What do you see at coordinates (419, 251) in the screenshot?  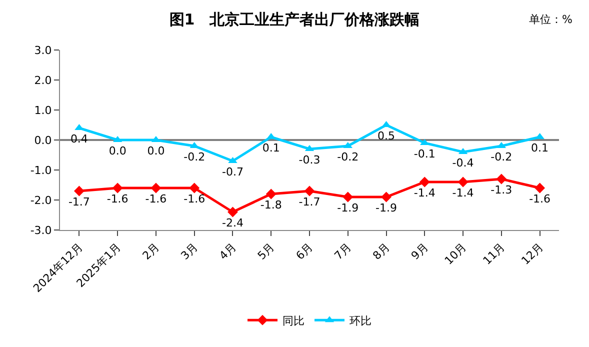 I see `x-tick-label: 9月` at bounding box center [419, 251].